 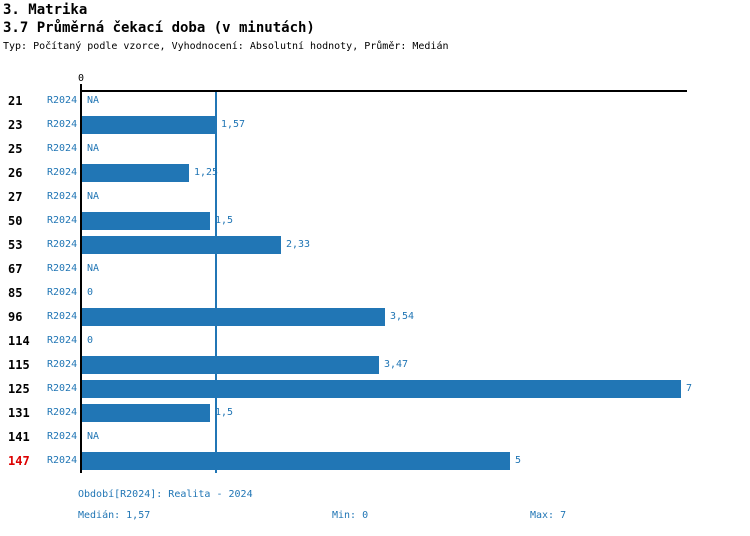 What do you see at coordinates (15, 125) in the screenshot?
I see `row-category-label: 23` at bounding box center [15, 125].